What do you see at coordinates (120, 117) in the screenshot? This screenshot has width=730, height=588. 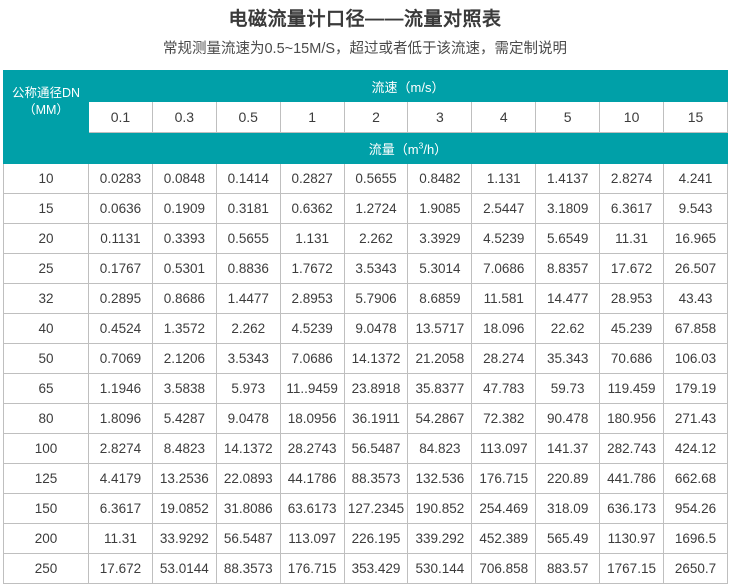 I see `velocity-column-header: 0.1` at bounding box center [120, 117].